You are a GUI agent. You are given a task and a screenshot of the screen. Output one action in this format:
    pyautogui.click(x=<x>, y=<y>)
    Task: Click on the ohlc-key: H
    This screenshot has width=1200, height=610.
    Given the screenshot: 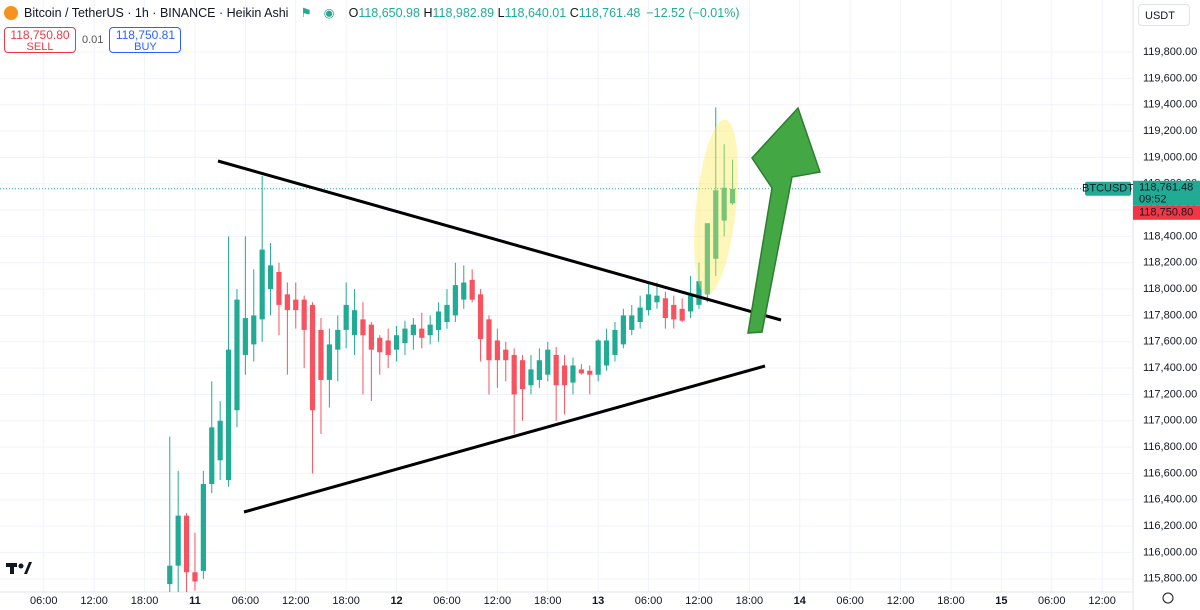 What is the action you would take?
    pyautogui.click(x=428, y=12)
    